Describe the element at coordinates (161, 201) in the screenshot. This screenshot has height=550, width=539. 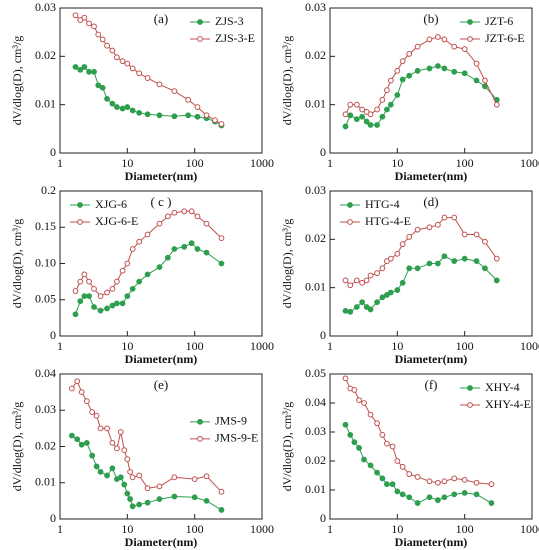
I see `panel-label: ( c )` at that location.